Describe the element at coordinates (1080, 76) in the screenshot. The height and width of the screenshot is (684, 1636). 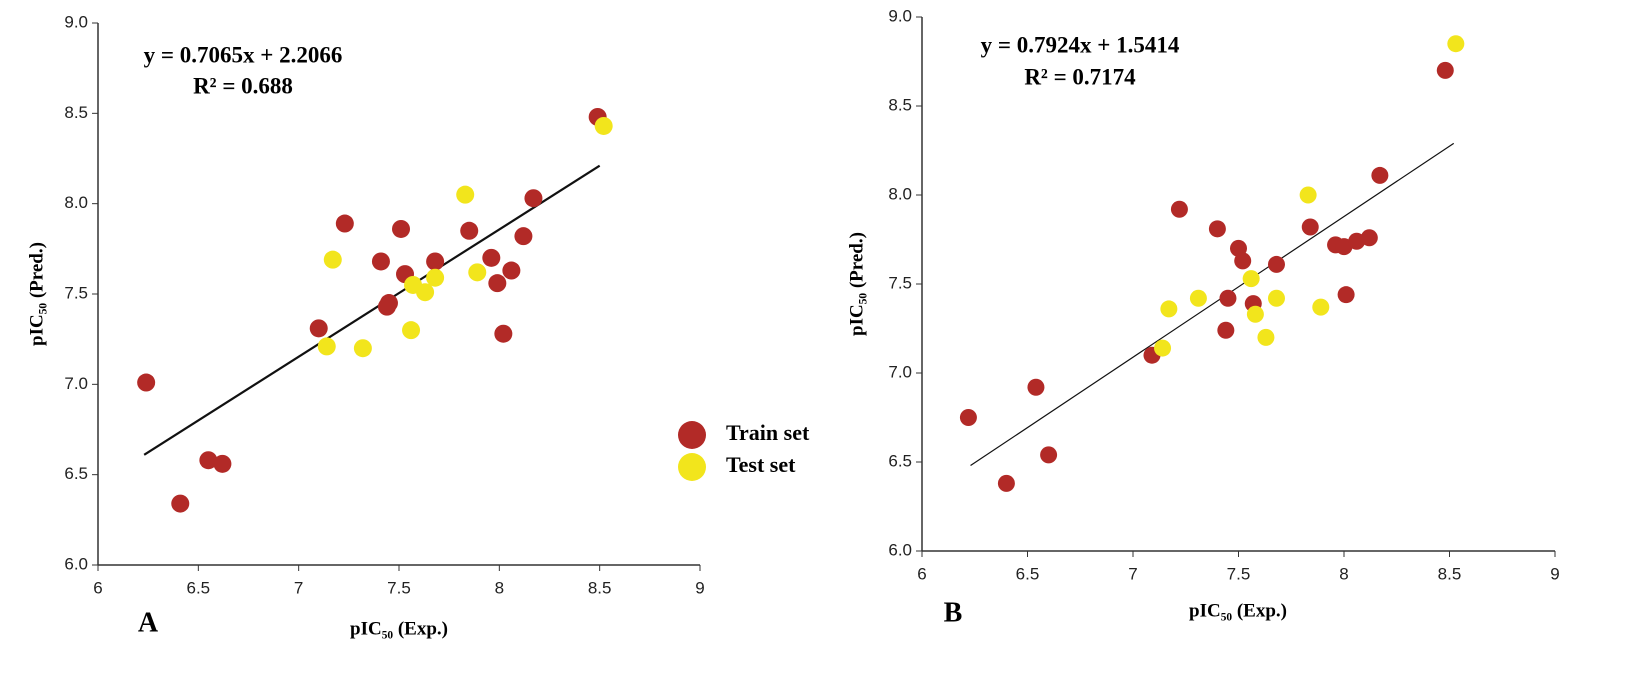
I see `r-squared: R² = 0.7174` at that location.